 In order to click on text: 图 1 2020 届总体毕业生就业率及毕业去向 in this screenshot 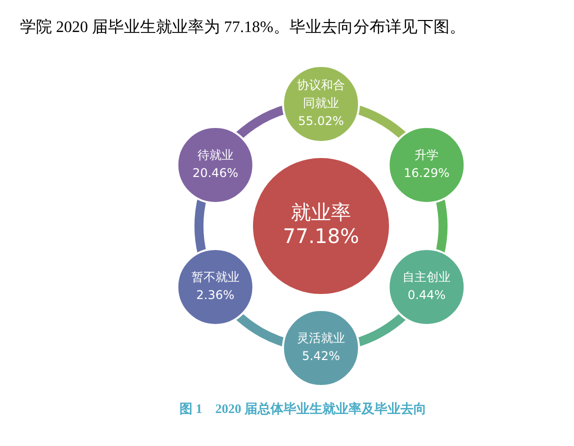, I will do `click(303, 409)`.